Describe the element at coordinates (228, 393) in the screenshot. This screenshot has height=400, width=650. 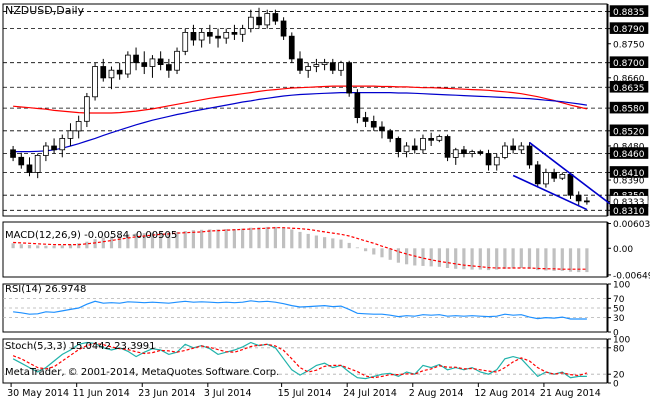
I see `date-tick-label: 3 Jul 2014` at that location.